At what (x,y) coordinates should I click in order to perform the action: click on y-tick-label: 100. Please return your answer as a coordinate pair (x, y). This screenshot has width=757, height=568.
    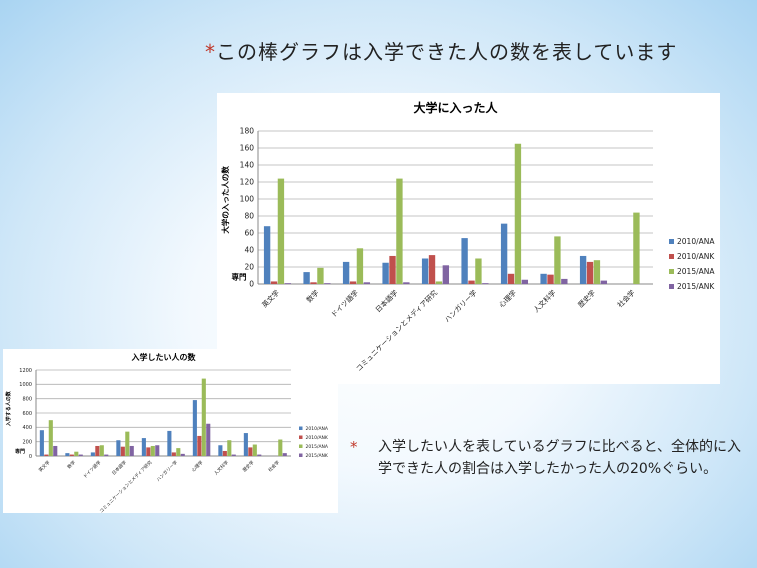
    Looking at the image, I should click on (247, 199).